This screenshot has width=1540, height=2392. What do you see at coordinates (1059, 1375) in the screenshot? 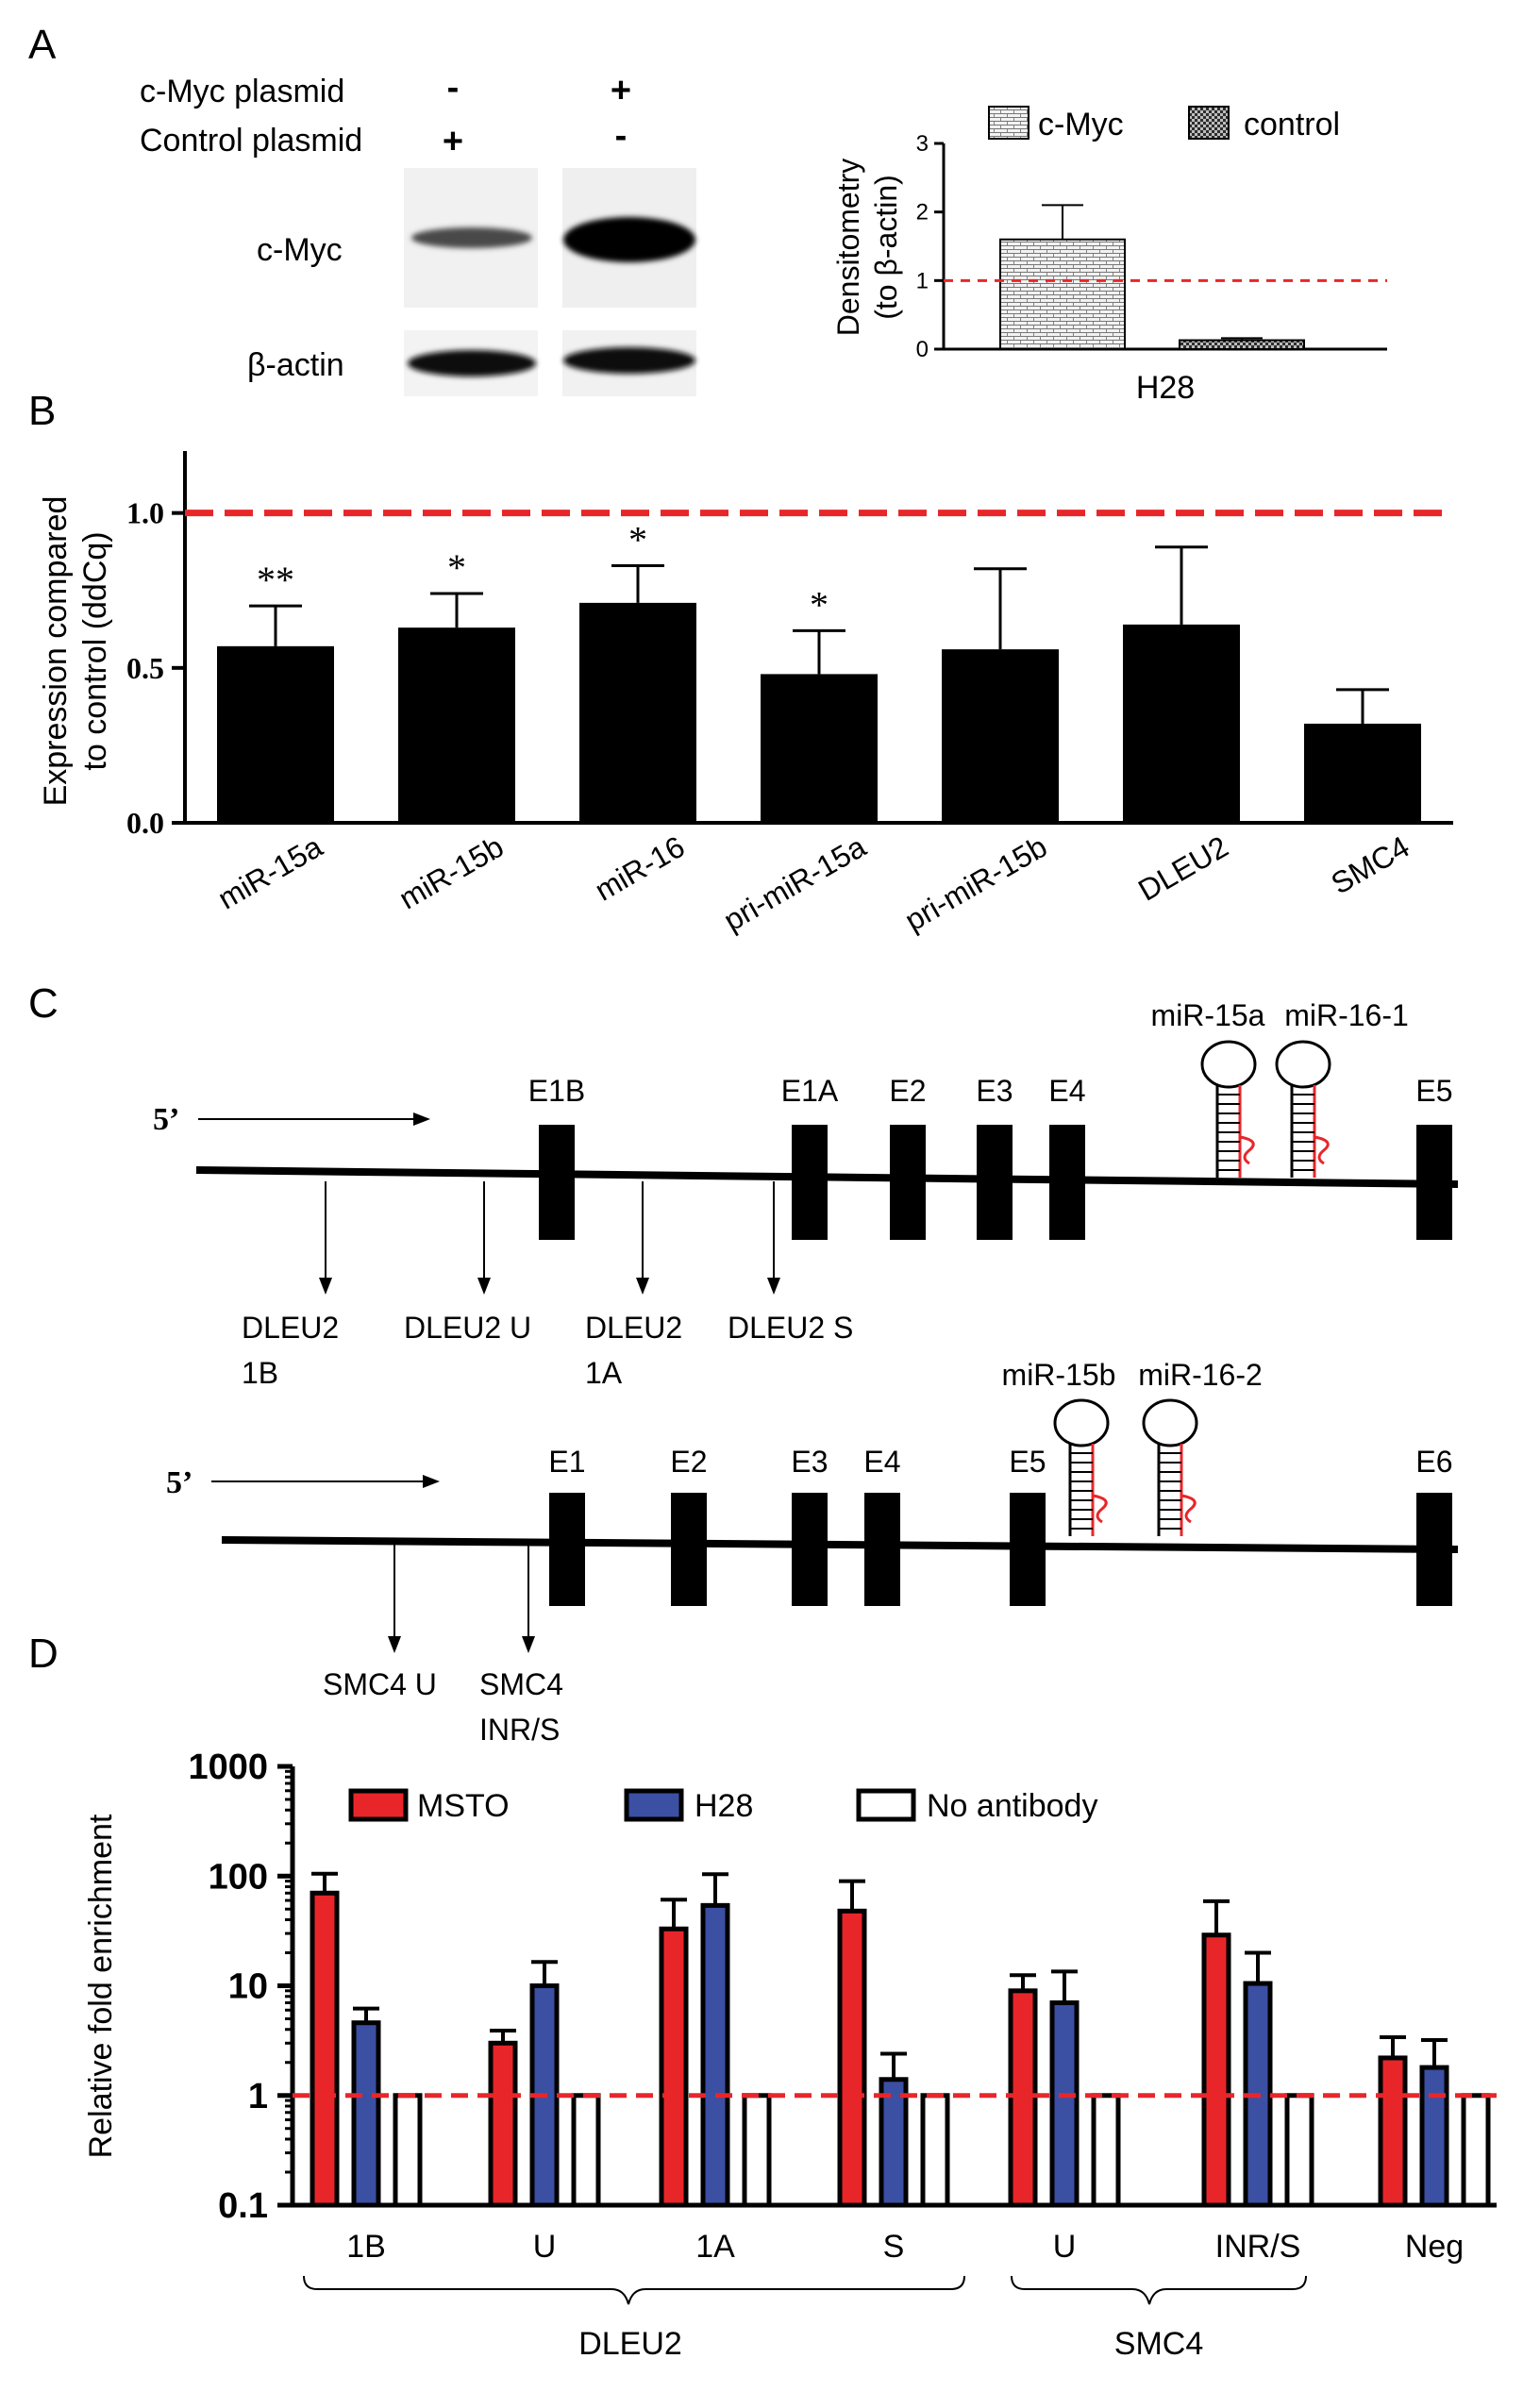
I see `mirna-label: miR-15b` at bounding box center [1059, 1375].